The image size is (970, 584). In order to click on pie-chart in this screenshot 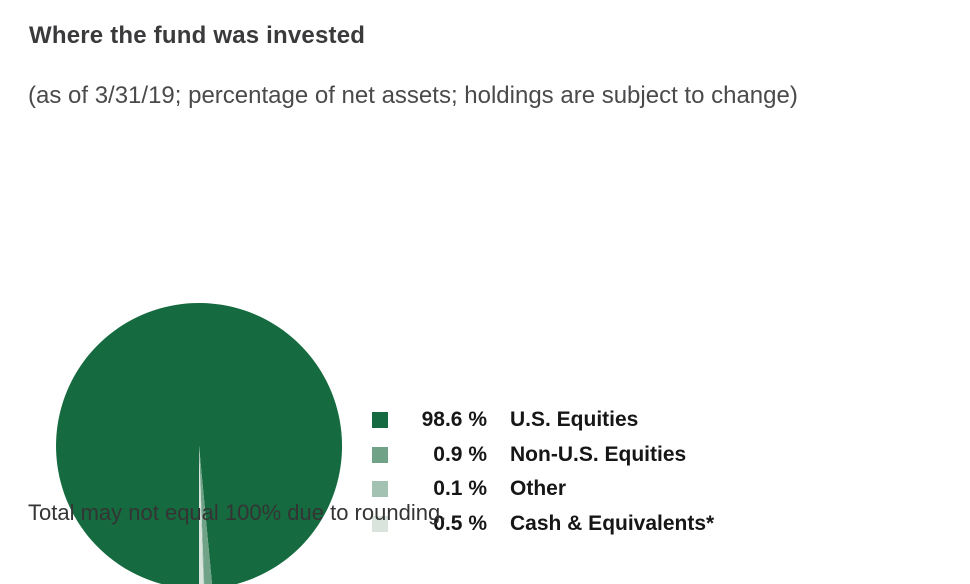, I will do `click(199, 443)`.